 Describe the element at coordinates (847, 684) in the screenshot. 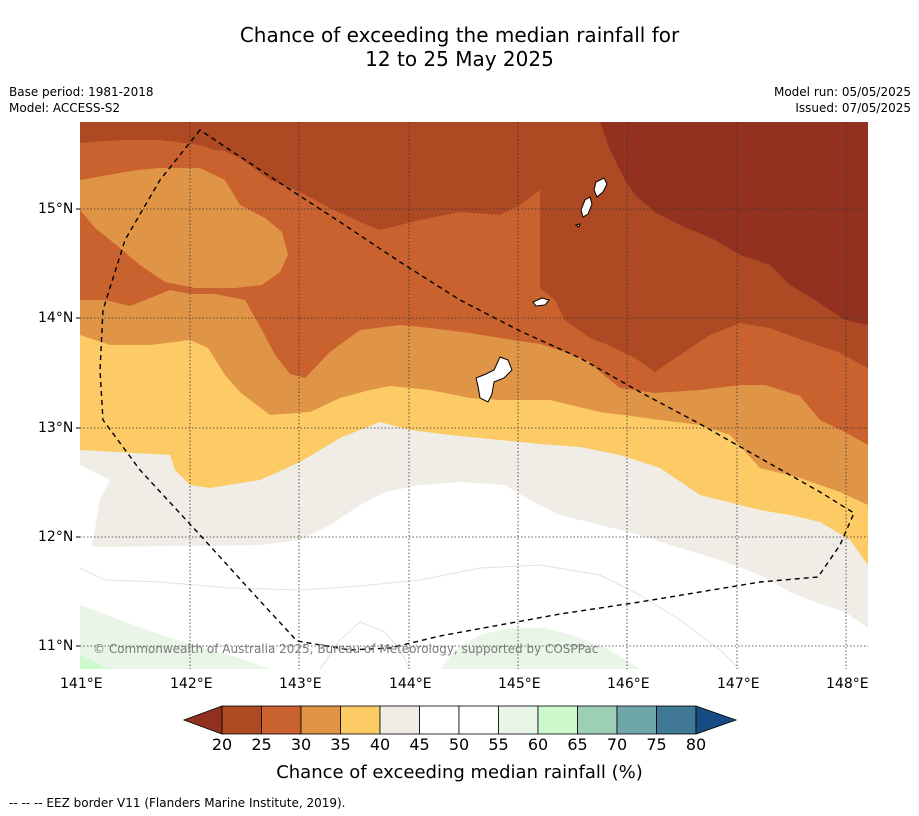

I see `lon-label-148e: 148°E` at that location.